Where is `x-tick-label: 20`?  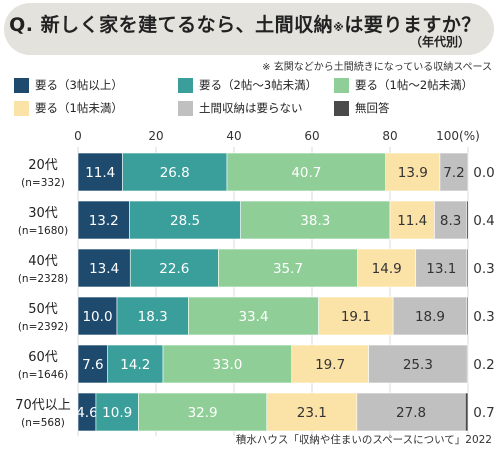 x-tick-label: 20 is located at coordinates (155, 136).